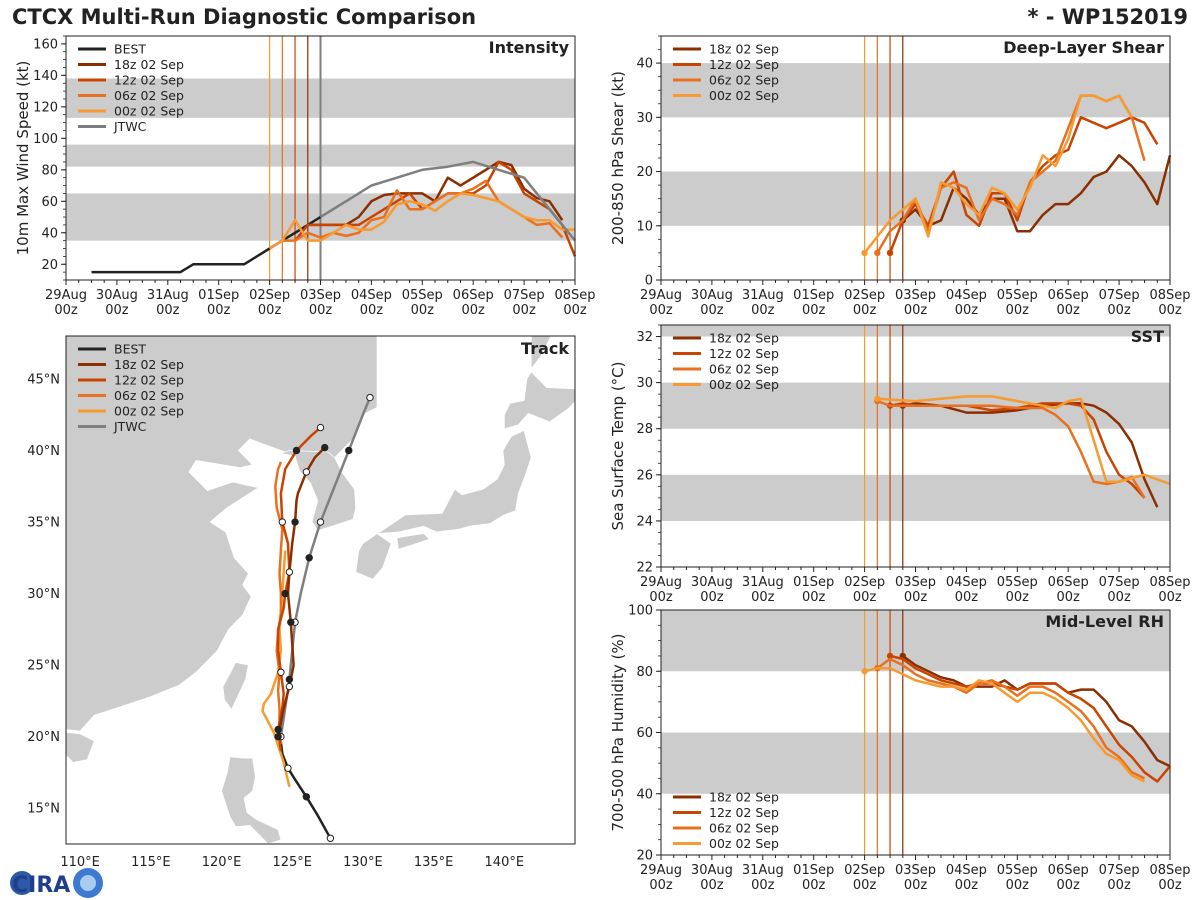 This screenshot has height=900, width=1200. What do you see at coordinates (45, 76) in the screenshot?
I see `y-tick-label: 140` at bounding box center [45, 76].